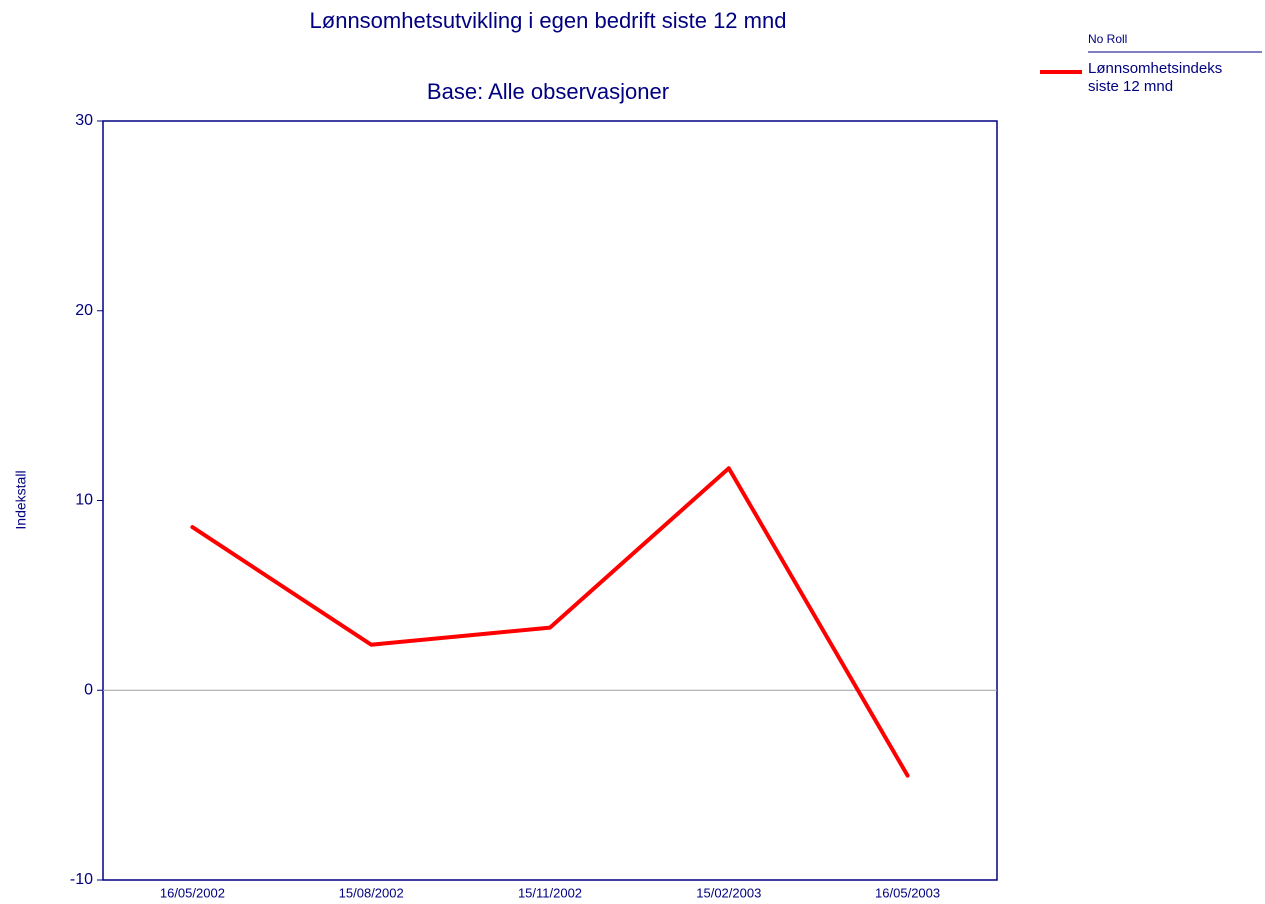 The height and width of the screenshot is (904, 1265). I want to click on x-tick-label: 15/02/2003, so click(728, 892).